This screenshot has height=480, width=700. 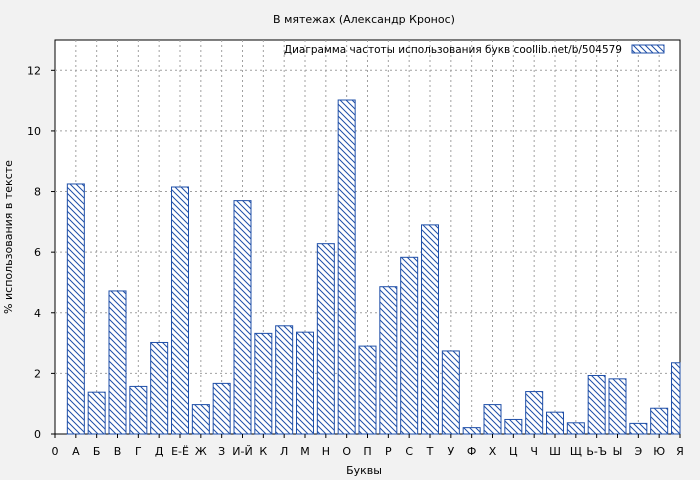 What do you see at coordinates (364, 19) in the screenshot?
I see `chart-title: В мятежах (Александр Кронос)` at bounding box center [364, 19].